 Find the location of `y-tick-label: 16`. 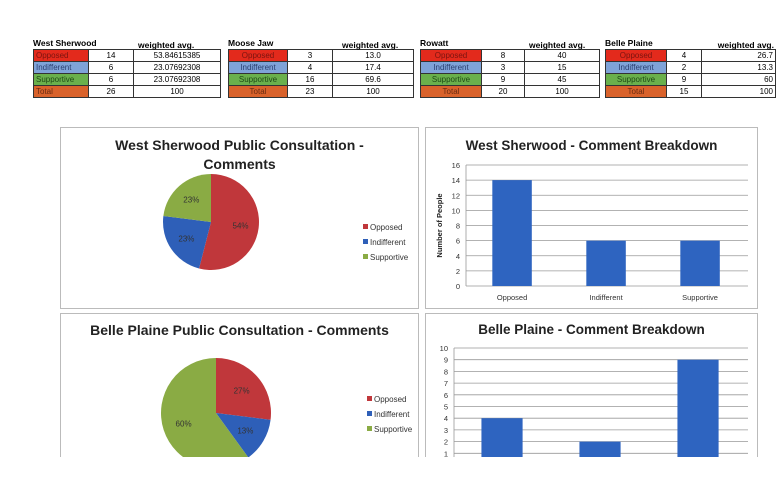

y-tick-label: 16 is located at coordinates (456, 165).